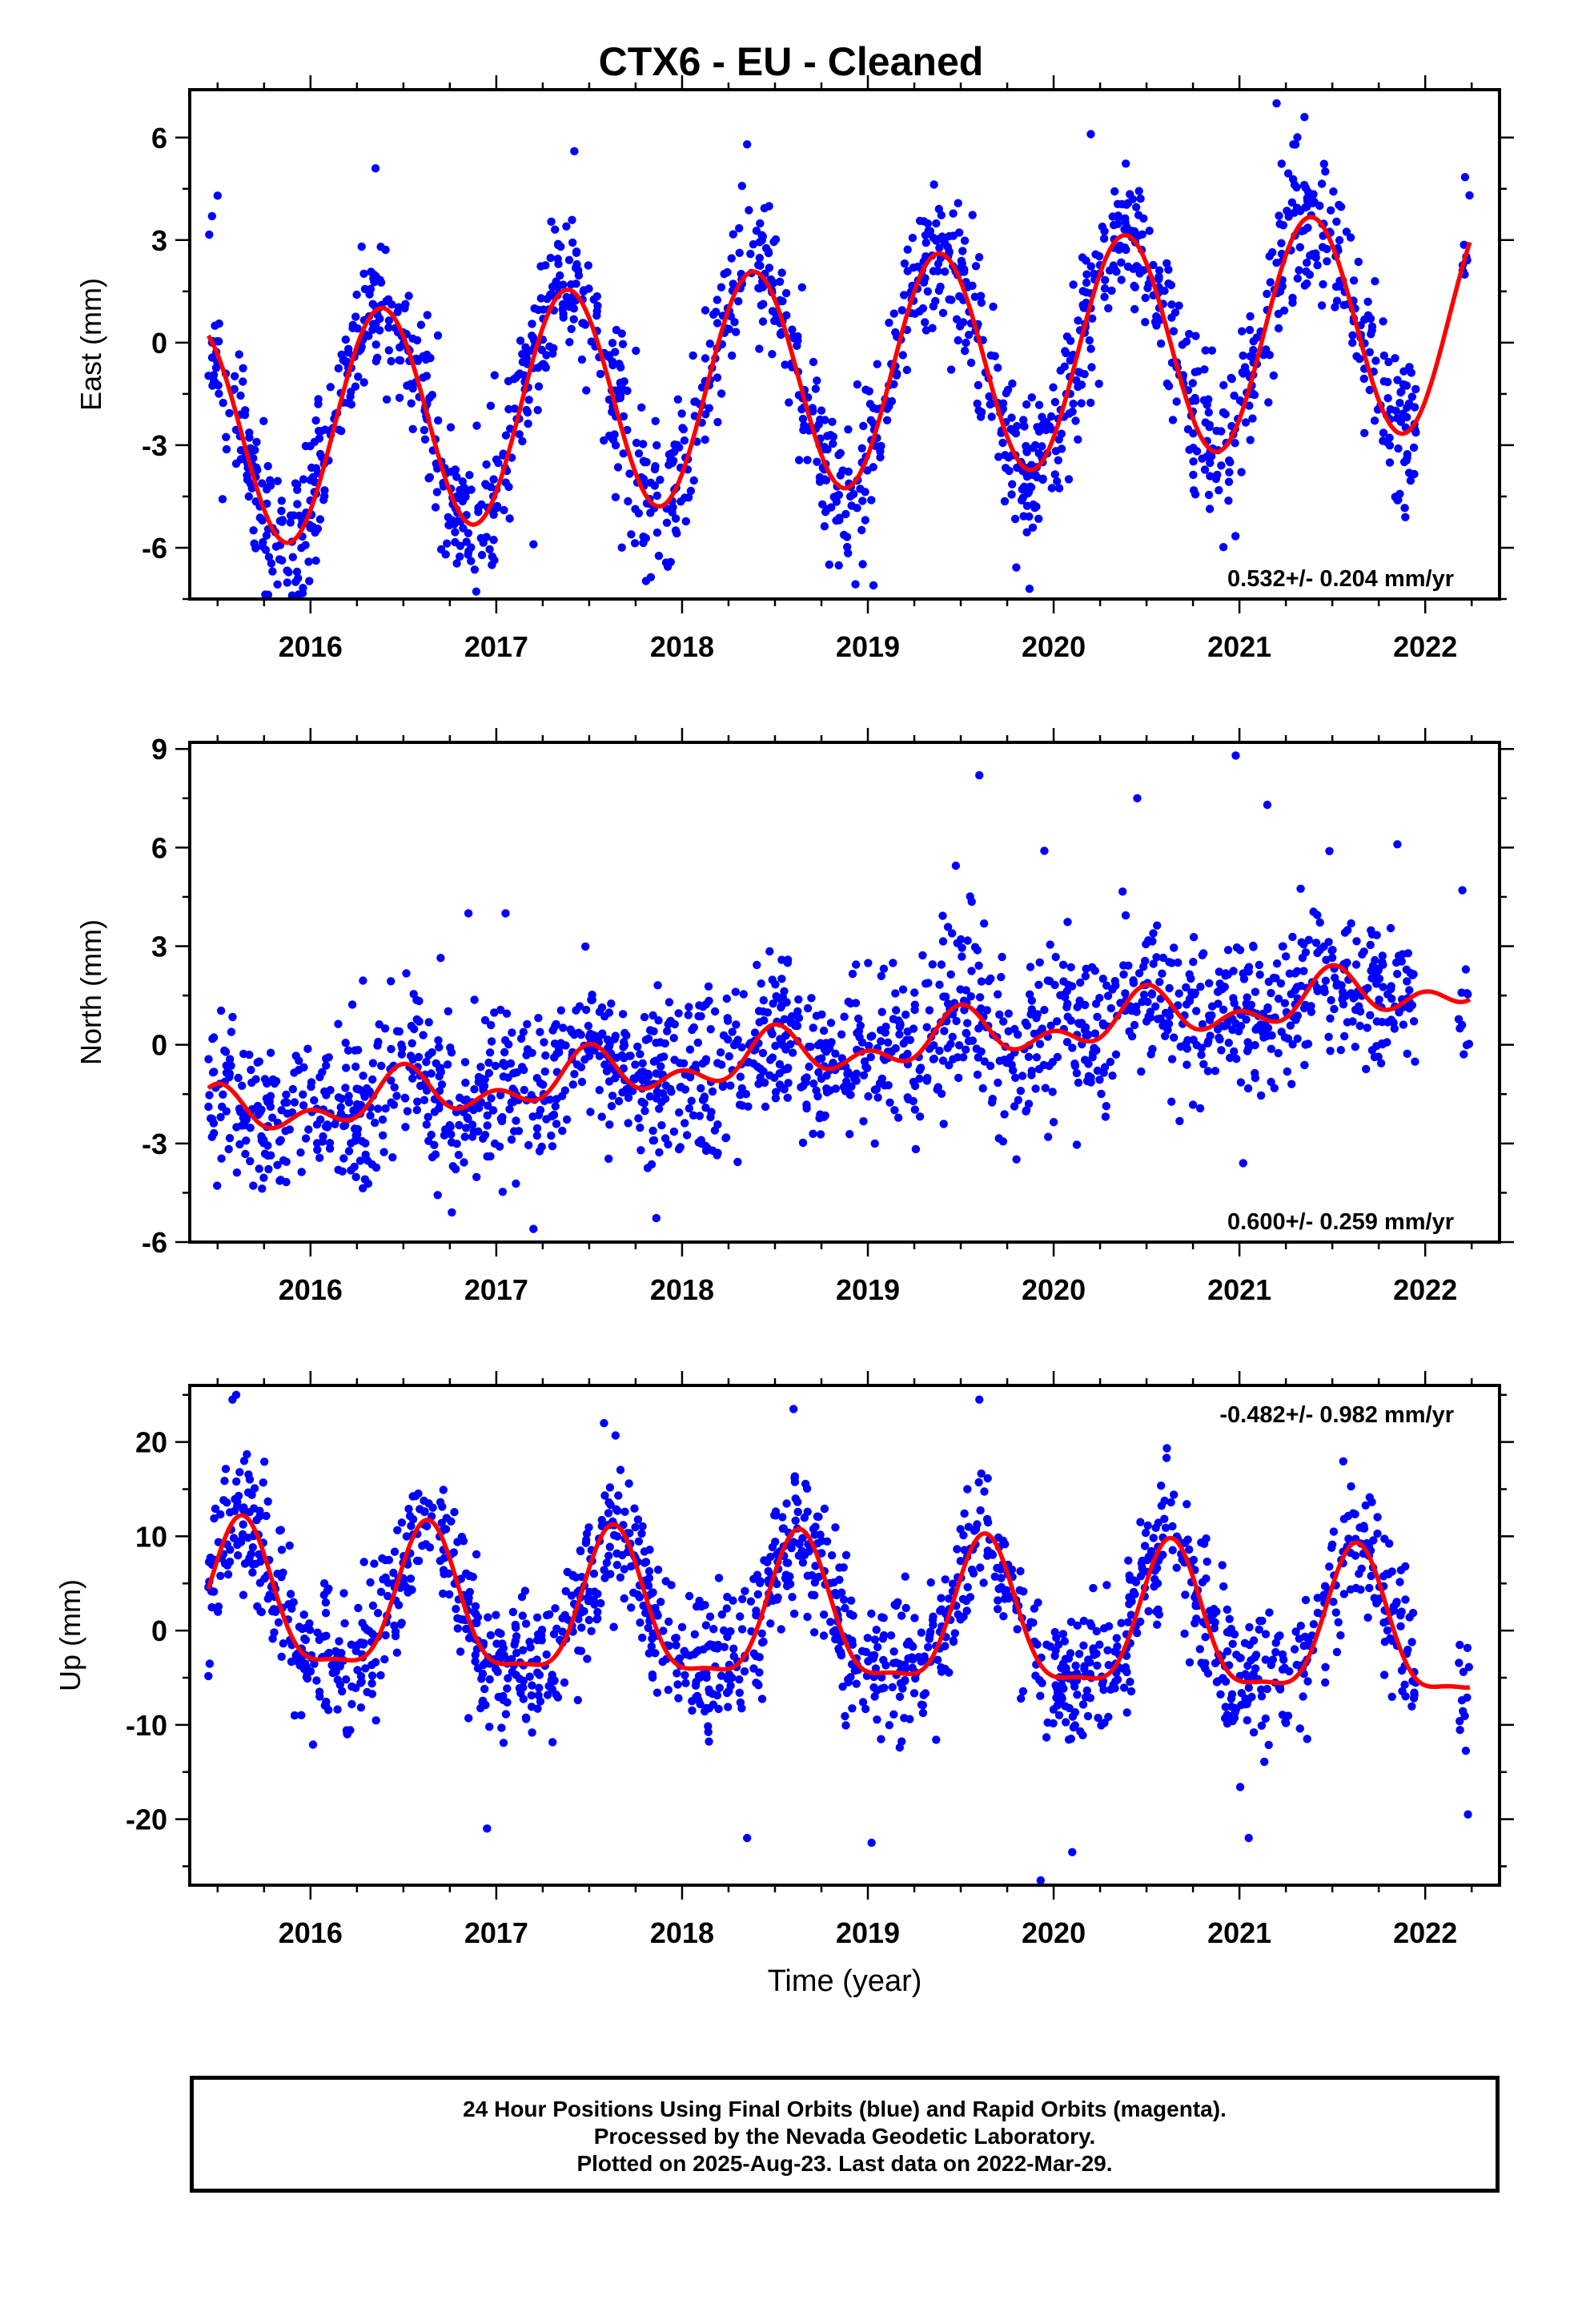 The width and height of the screenshot is (1582, 2324). Describe the element at coordinates (1340, 1222) in the screenshot. I see `rate-annotation: 0.600+/- 0.259 mm/yr` at that location.